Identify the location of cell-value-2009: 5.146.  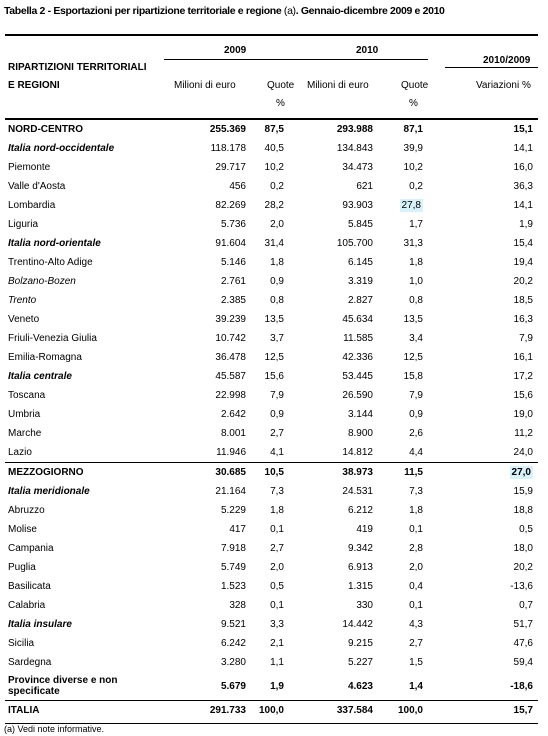
(233, 262).